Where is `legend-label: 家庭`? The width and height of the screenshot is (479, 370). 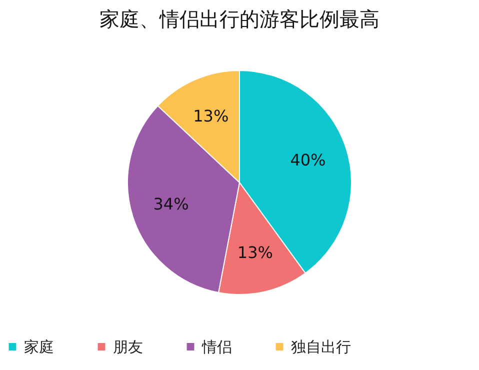 legend-label: 家庭 is located at coordinates (39, 347).